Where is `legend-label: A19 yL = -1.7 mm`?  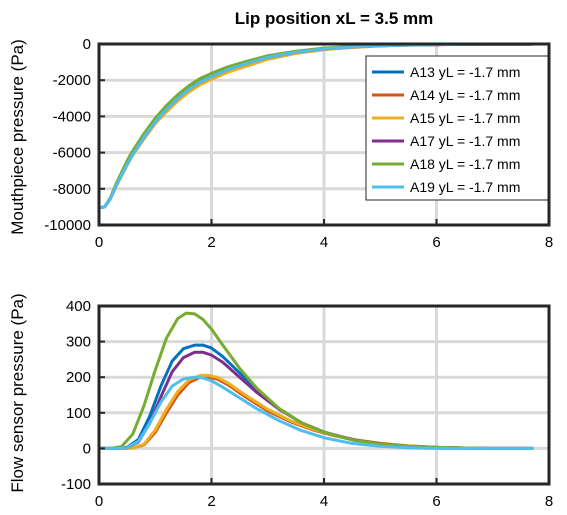
legend-label: A19 yL = -1.7 mm is located at coordinates (465, 187).